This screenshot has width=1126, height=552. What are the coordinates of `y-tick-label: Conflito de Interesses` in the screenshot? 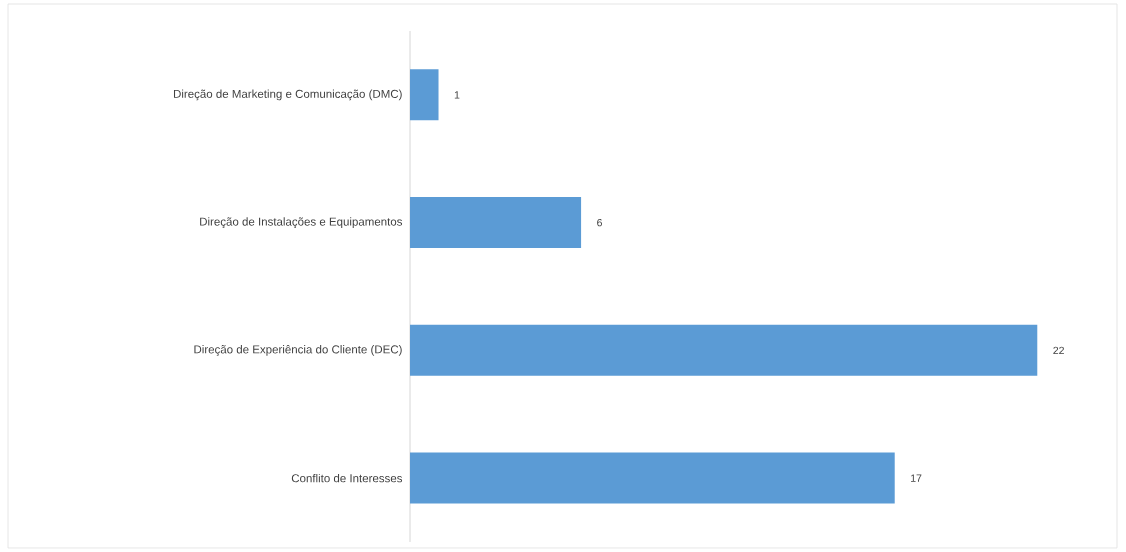 It's located at (347, 478).